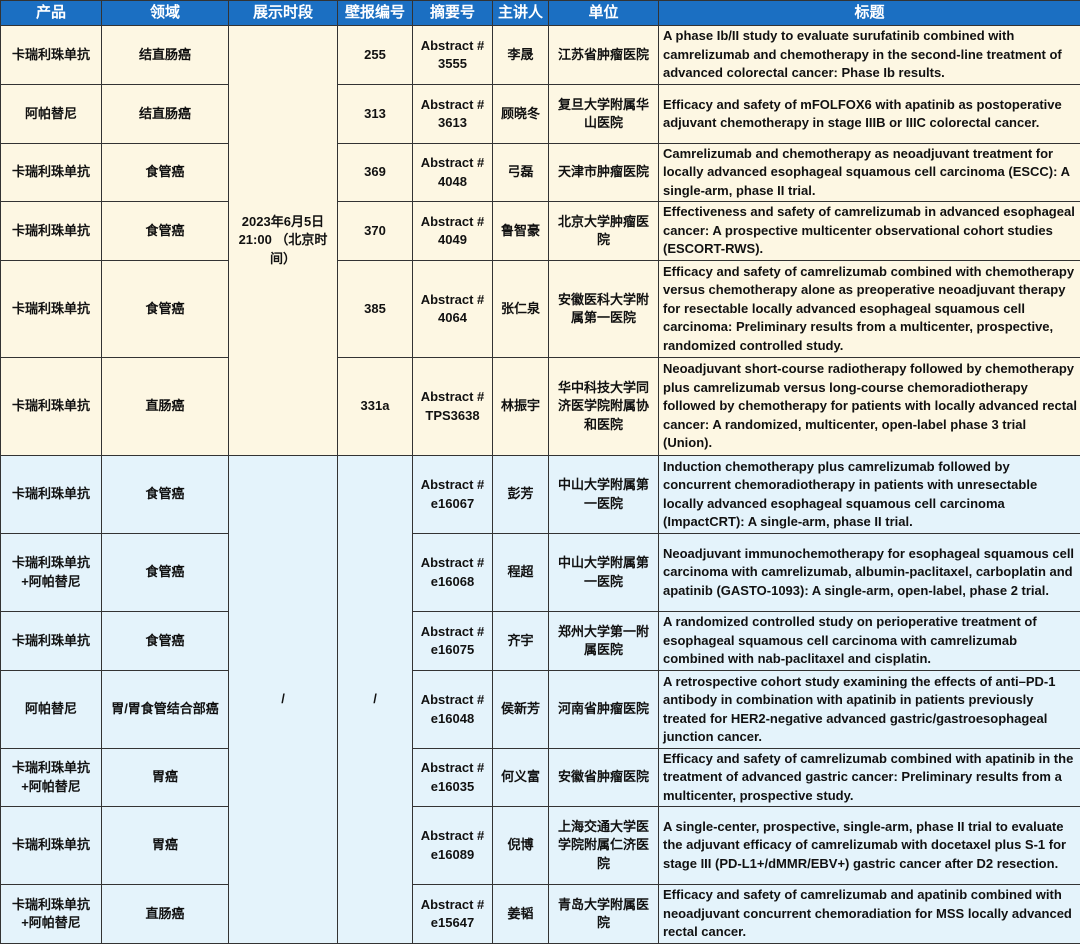 This screenshot has height=944, width=1080. Describe the element at coordinates (452, 309) in the screenshot. I see `abstract-number-cell: Abstract # 4064` at that location.